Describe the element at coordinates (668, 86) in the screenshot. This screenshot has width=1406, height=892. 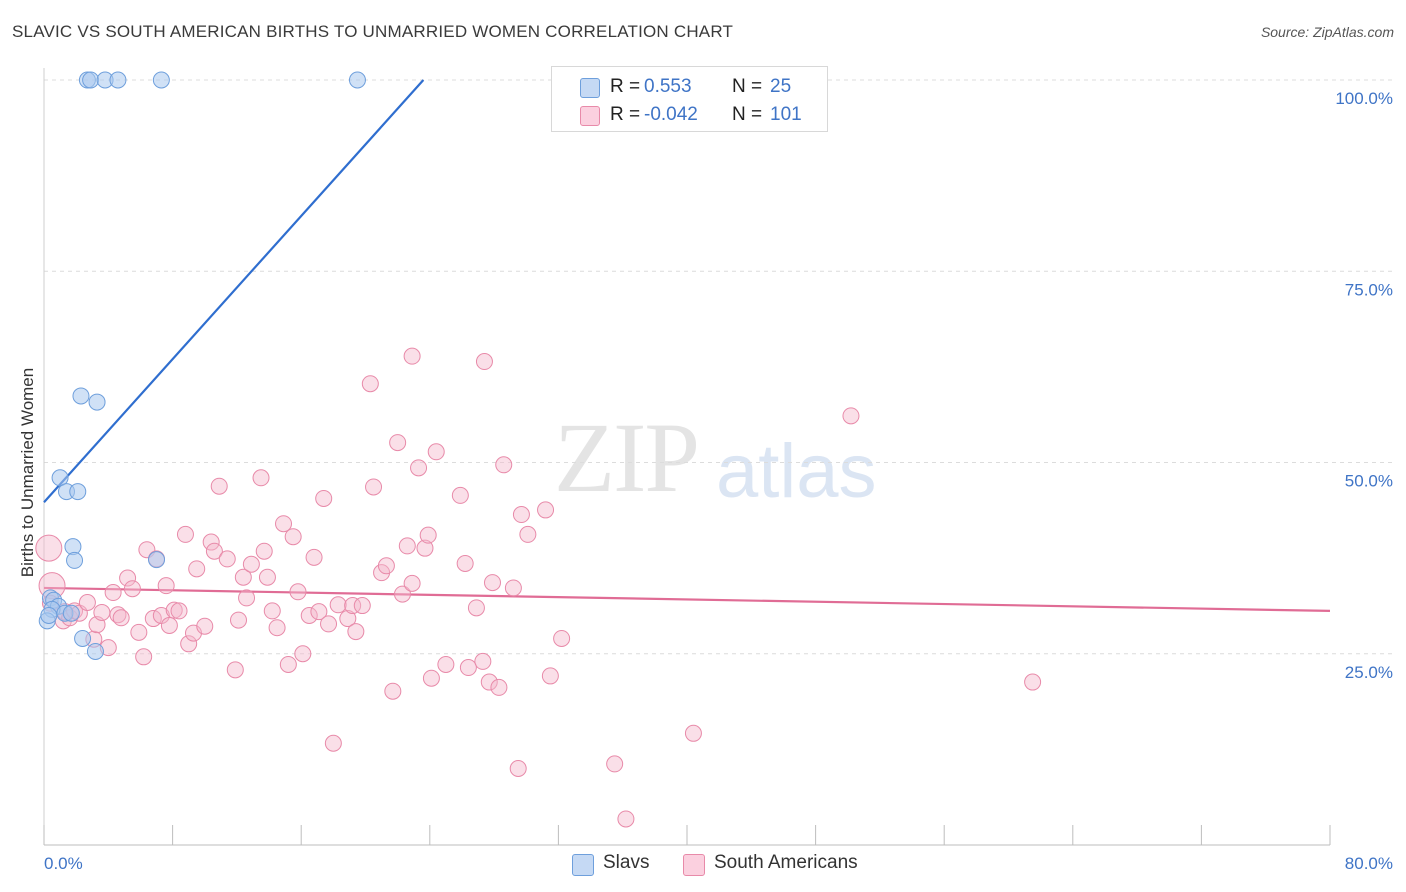
I see `legend-r-value: 0.553` at that location.